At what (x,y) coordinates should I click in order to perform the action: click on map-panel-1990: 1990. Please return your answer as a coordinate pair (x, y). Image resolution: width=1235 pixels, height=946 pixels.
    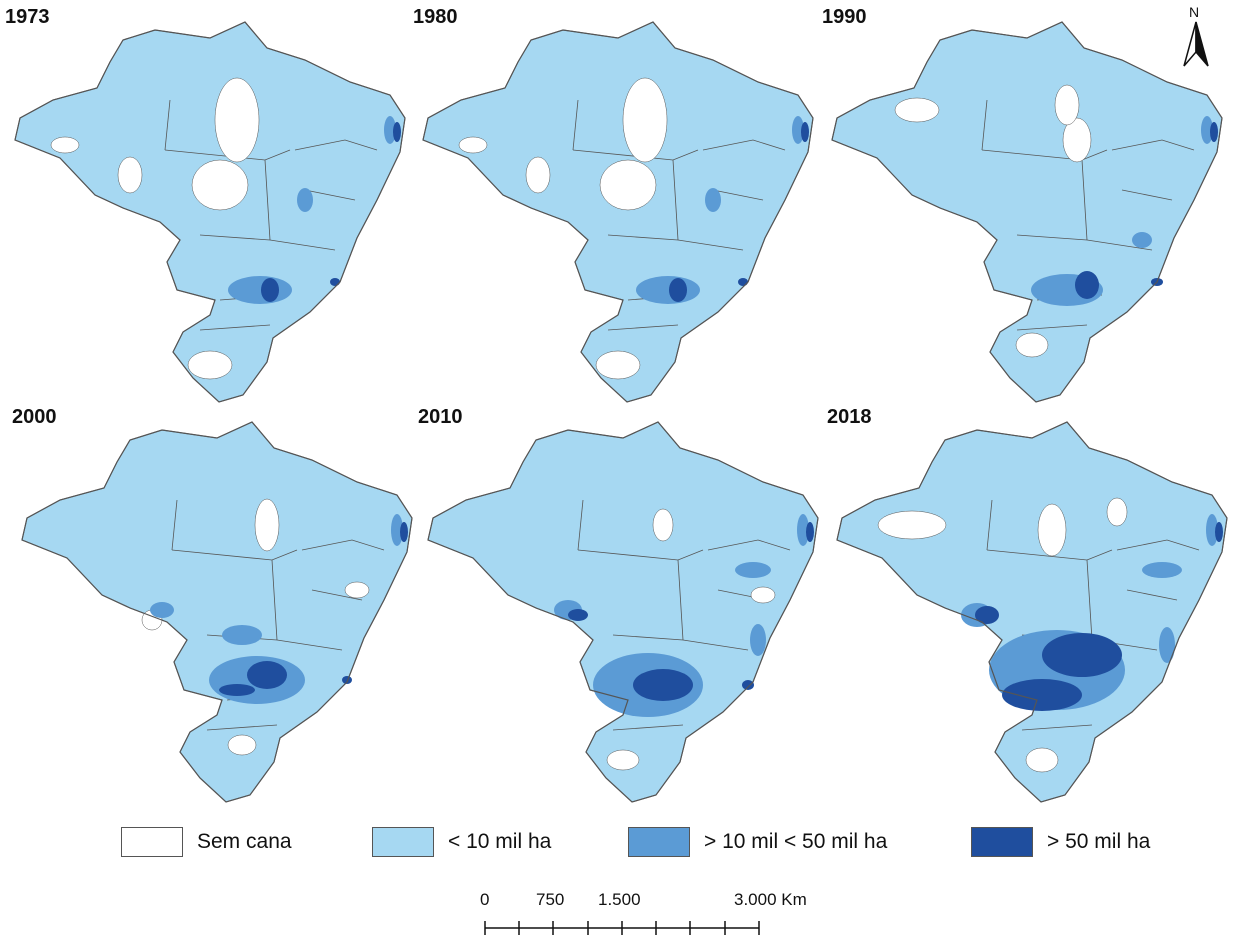
    Looking at the image, I should click on (1027, 202).